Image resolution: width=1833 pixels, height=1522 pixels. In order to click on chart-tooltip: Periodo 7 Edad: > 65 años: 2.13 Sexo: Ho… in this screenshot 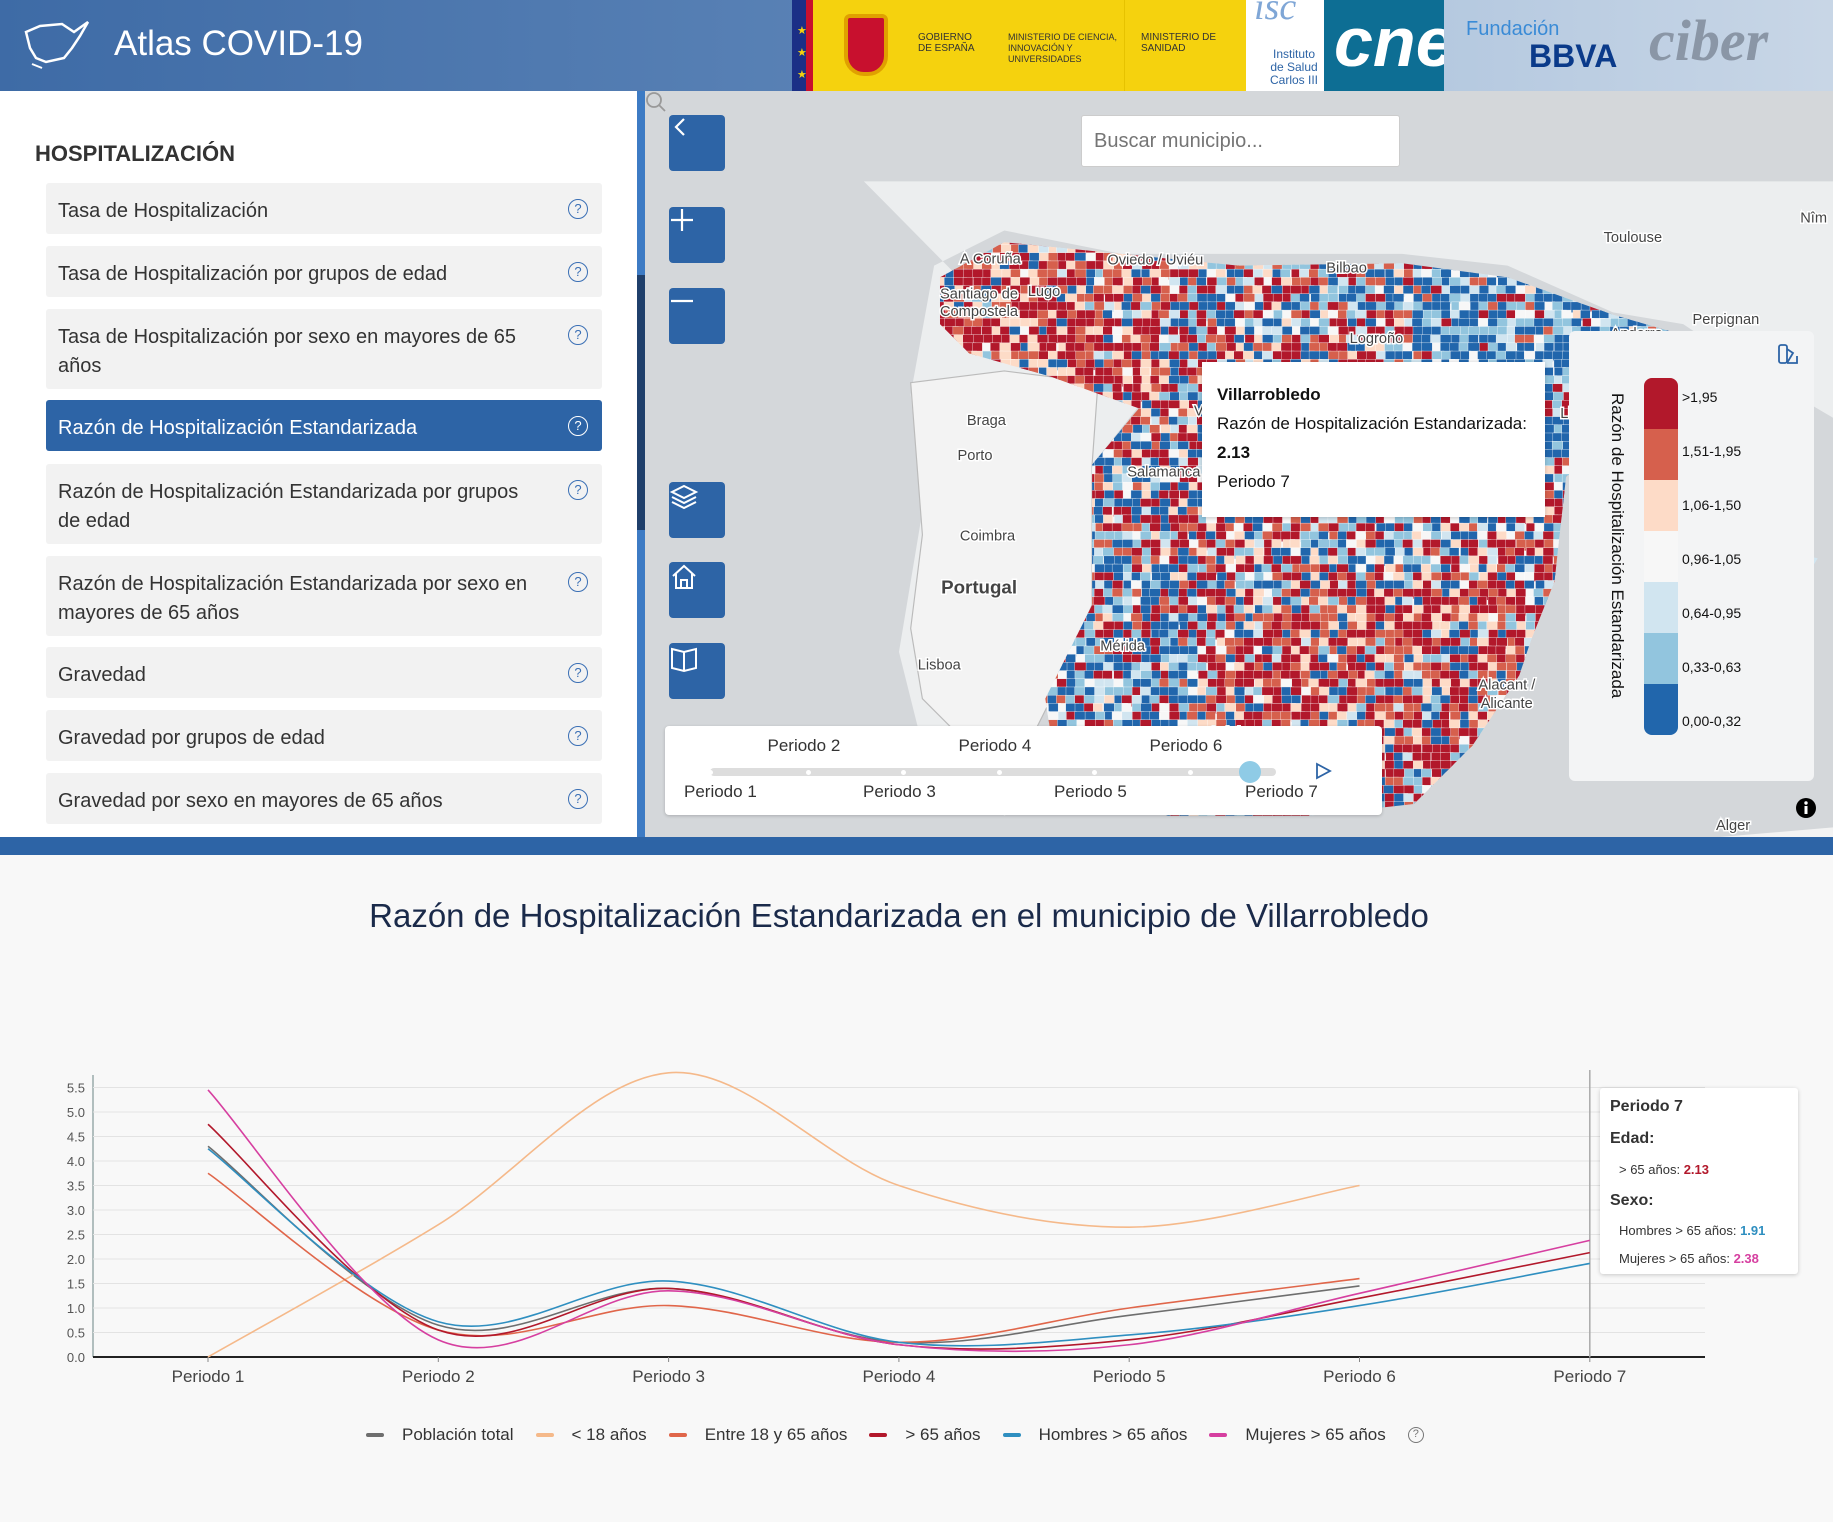, I will do `click(1699, 1181)`.